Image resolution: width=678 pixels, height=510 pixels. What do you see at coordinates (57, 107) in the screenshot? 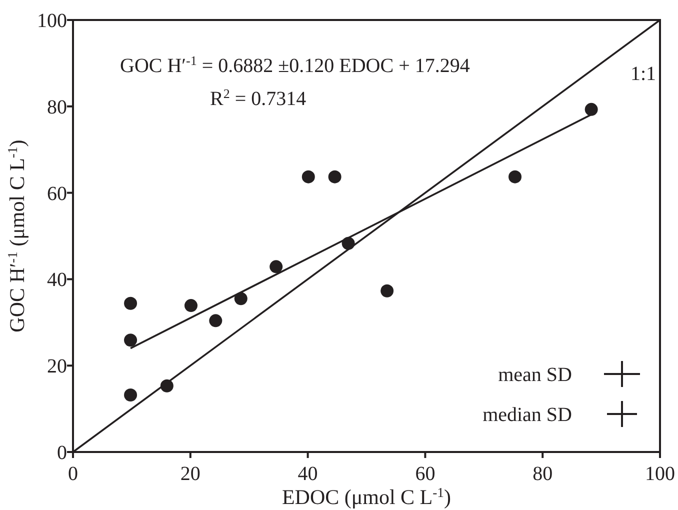
I see `y-tick-label: 80` at bounding box center [57, 107].